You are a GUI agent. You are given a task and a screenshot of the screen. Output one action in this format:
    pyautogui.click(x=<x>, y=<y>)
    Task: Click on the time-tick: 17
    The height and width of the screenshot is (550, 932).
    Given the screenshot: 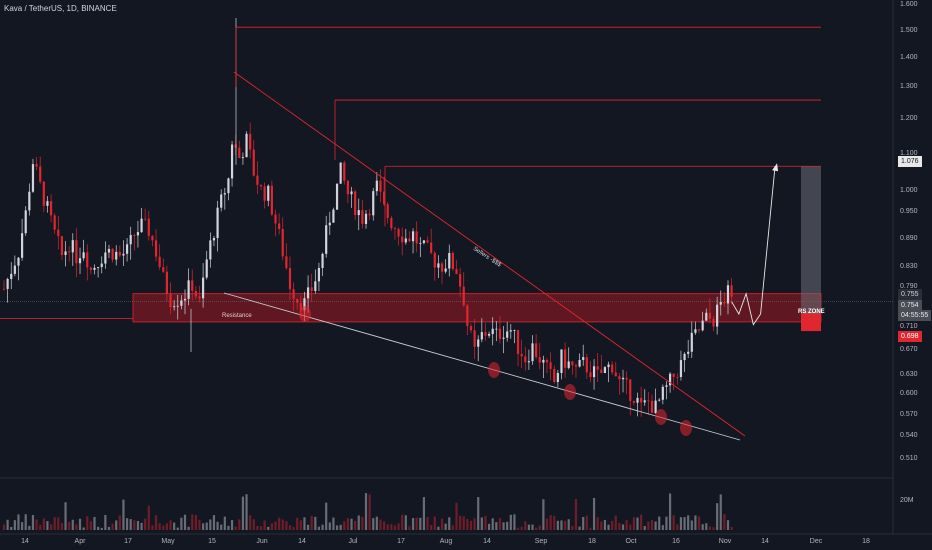 What is the action you would take?
    pyautogui.click(x=128, y=541)
    